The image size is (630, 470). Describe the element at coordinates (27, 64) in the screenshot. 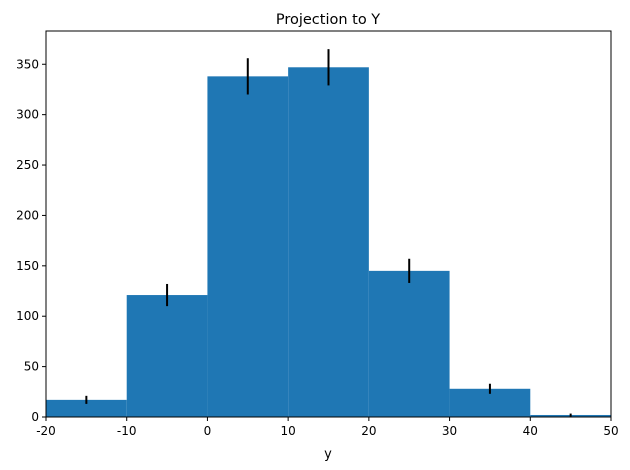

I see `y-tick-label-7: 350` at that location.